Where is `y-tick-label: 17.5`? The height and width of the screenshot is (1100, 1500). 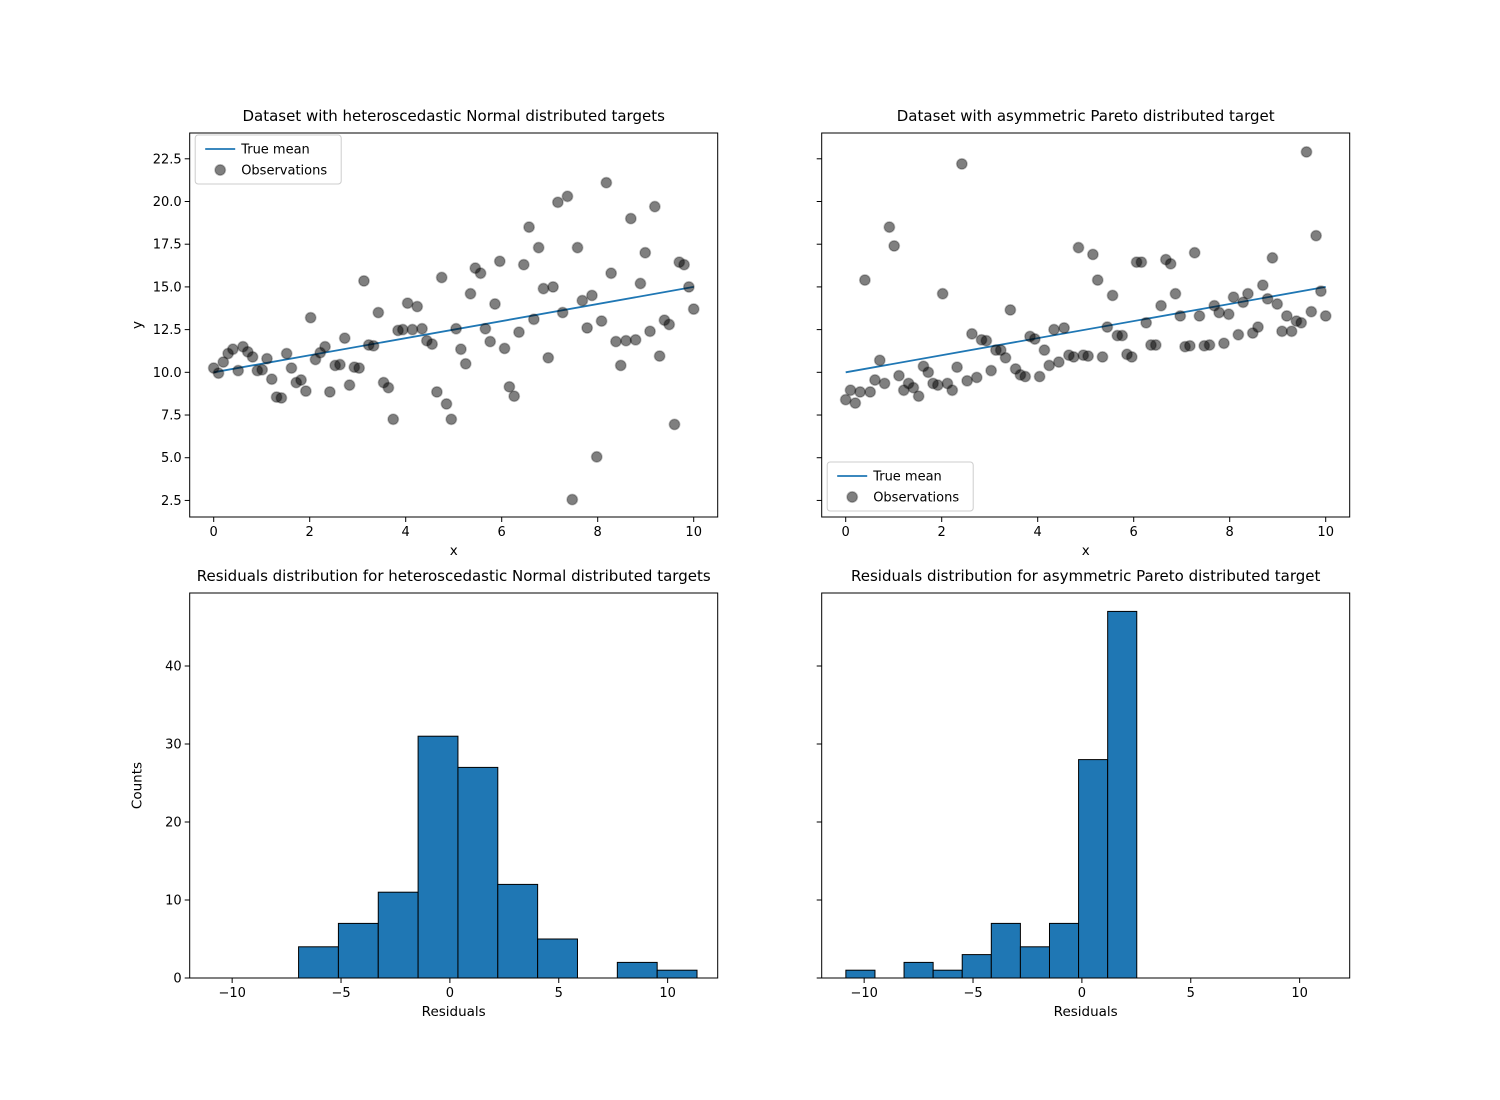
y-tick-label: 17.5 is located at coordinates (167, 245).